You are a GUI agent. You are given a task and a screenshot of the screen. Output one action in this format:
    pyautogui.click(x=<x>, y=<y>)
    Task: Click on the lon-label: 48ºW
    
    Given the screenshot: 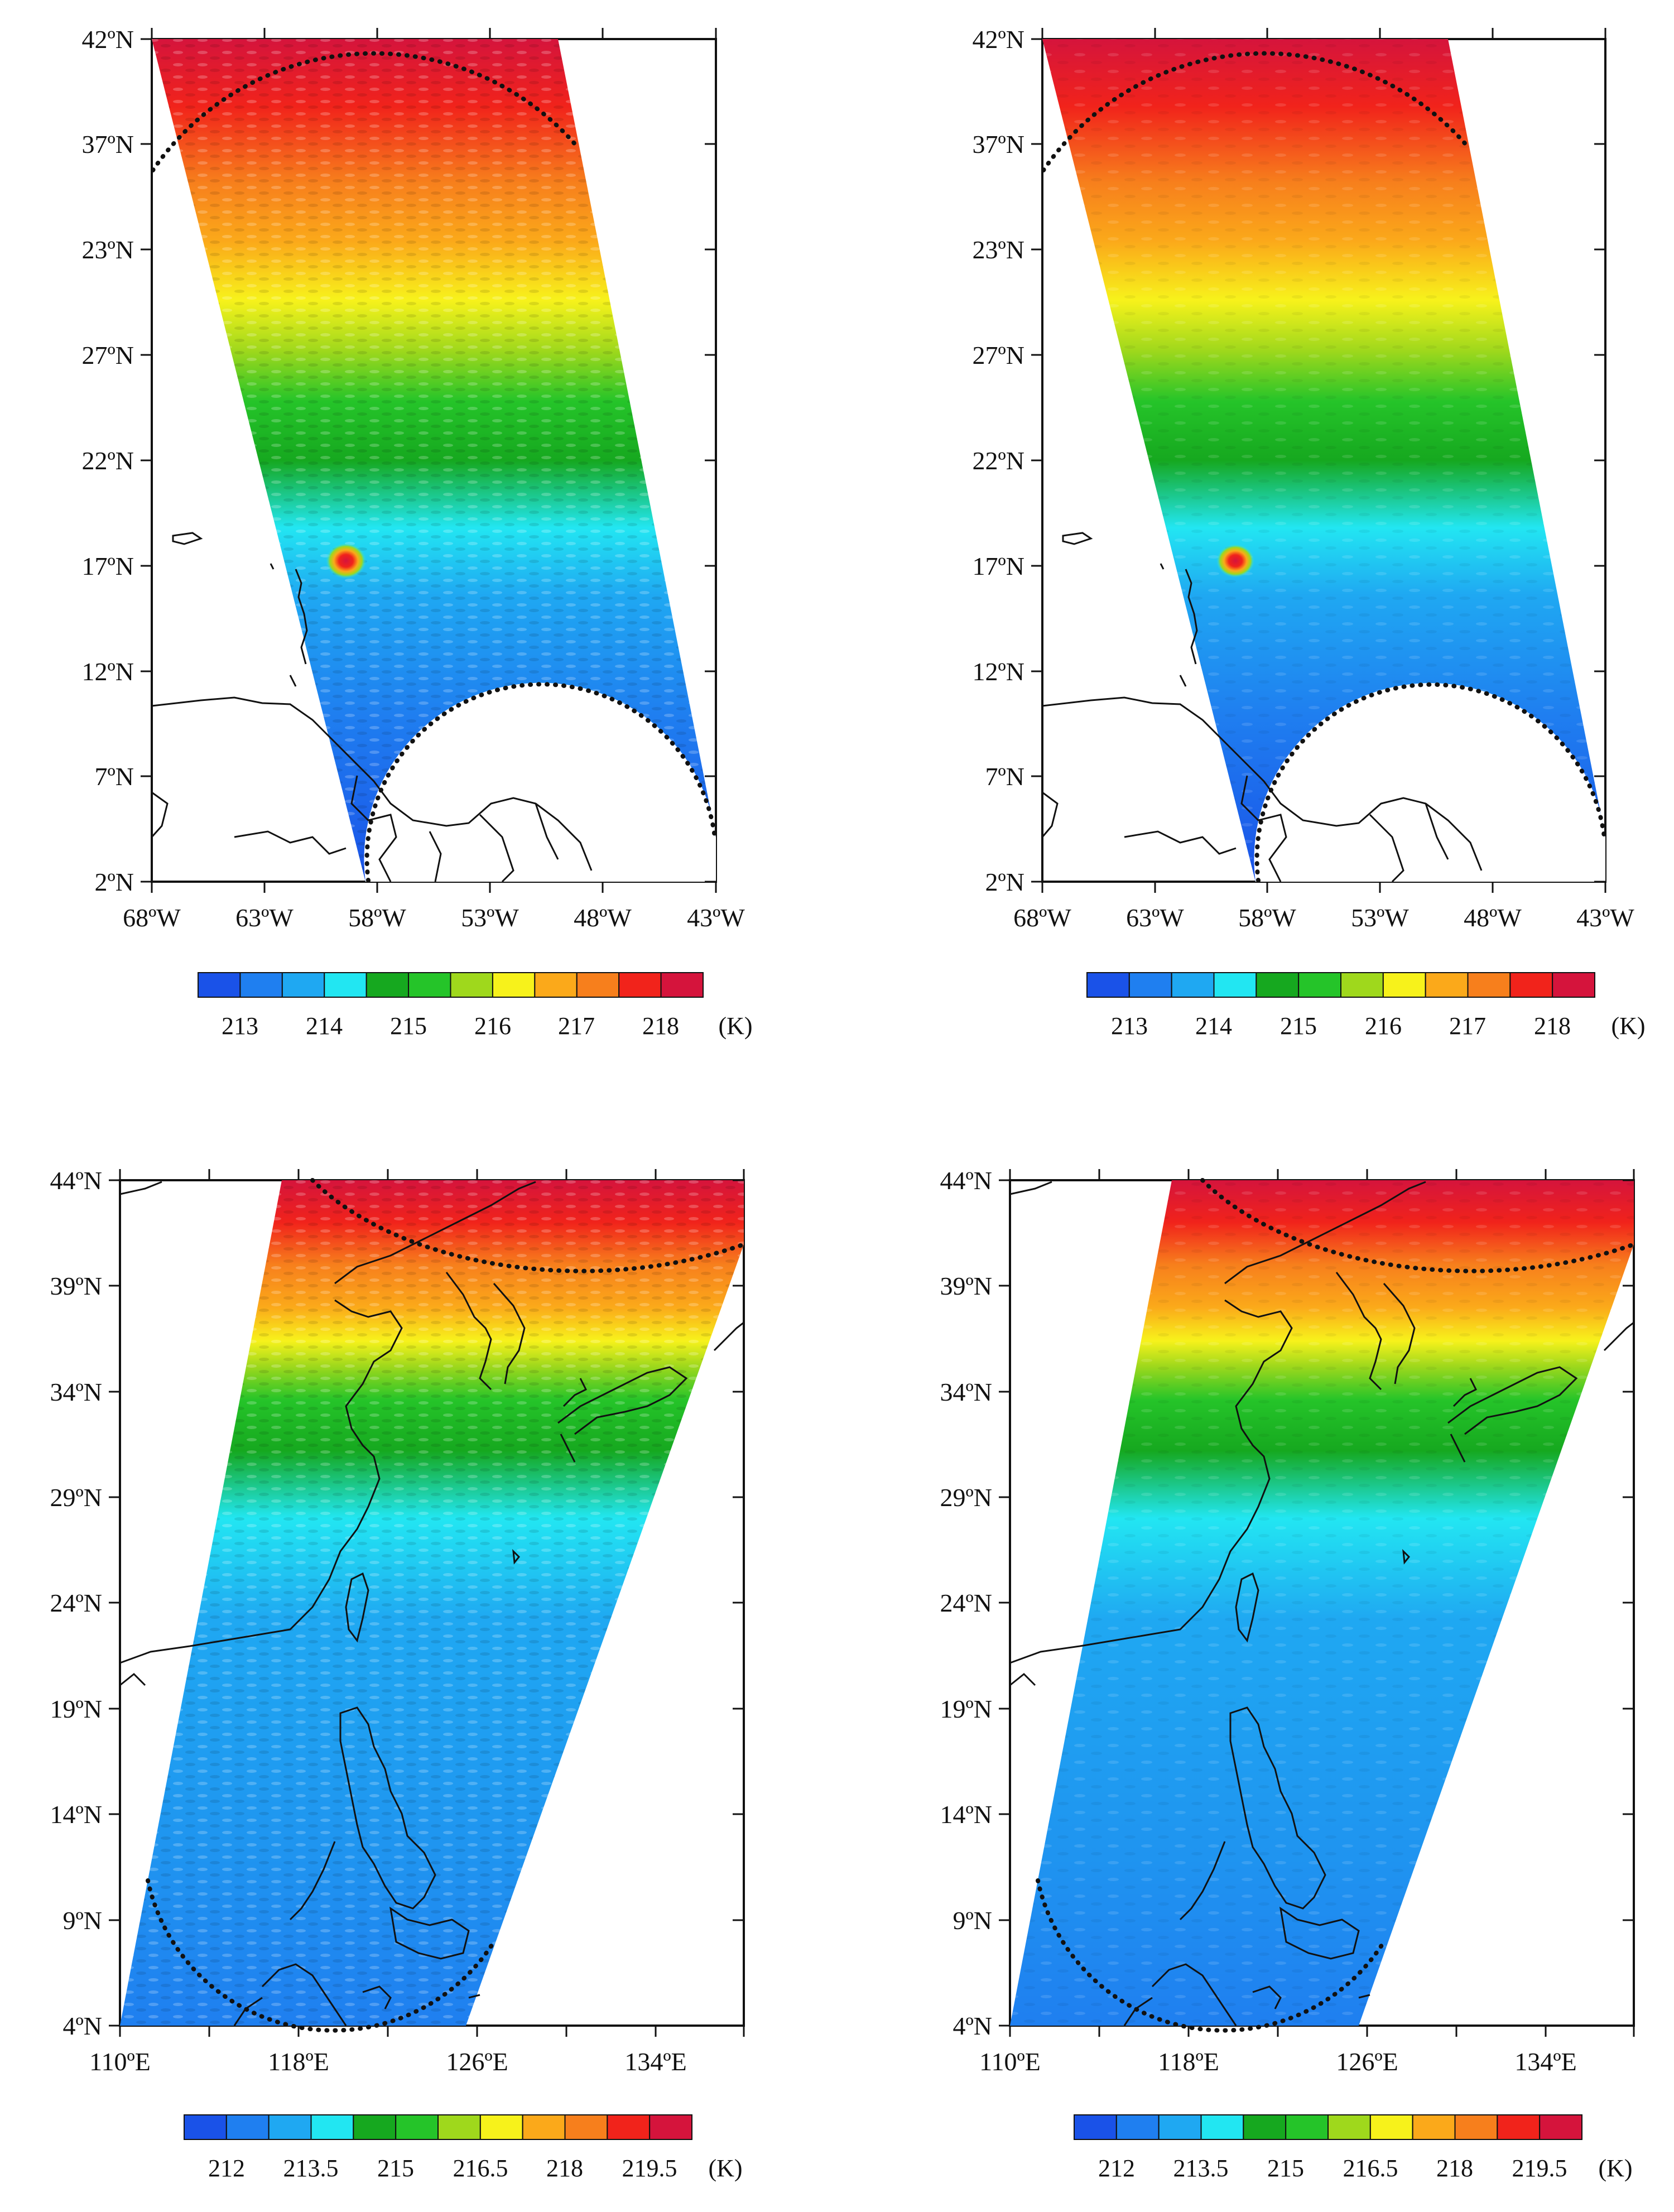 What is the action you would take?
    pyautogui.click(x=1493, y=917)
    